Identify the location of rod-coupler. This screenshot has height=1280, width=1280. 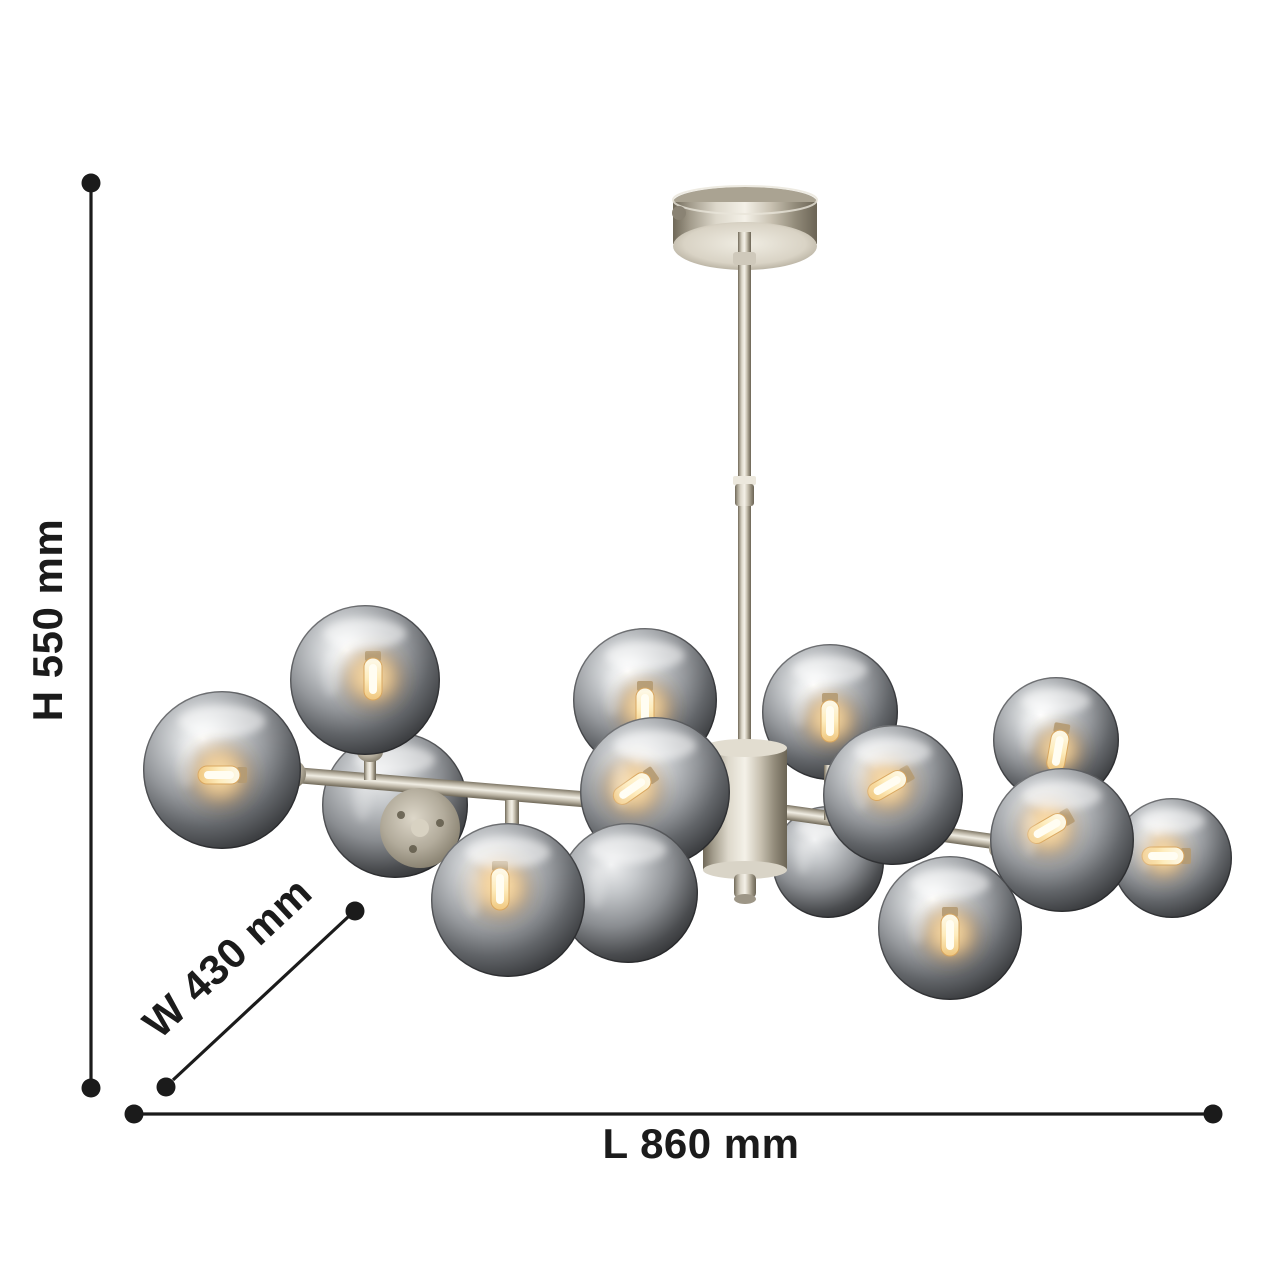
(744, 495).